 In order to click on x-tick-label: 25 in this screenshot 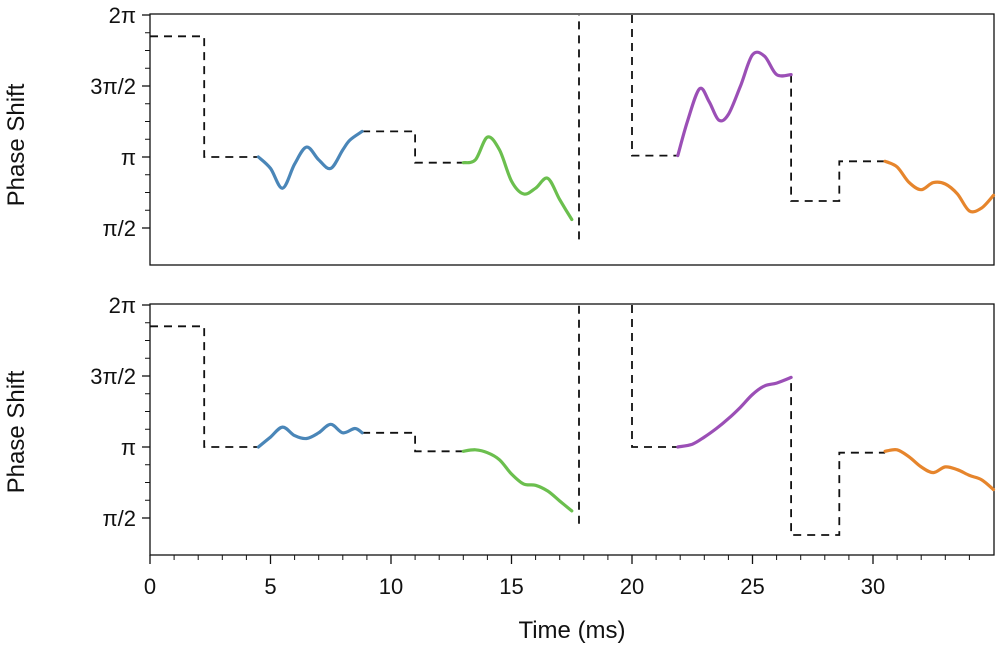, I will do `click(752, 586)`.